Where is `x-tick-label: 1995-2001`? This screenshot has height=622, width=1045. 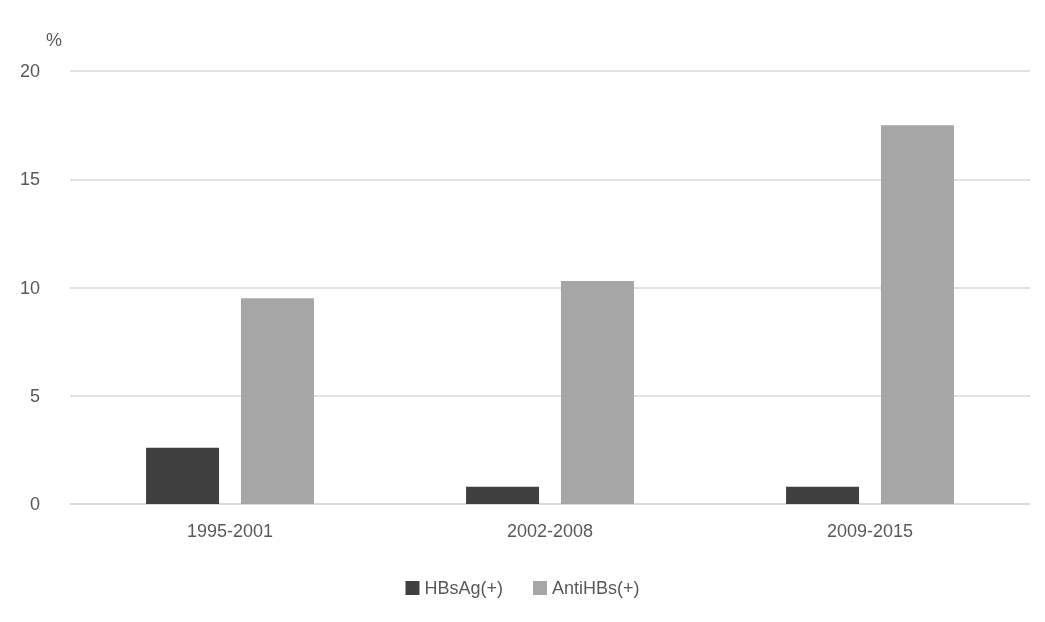
x-tick-label: 1995-2001 is located at coordinates (230, 531).